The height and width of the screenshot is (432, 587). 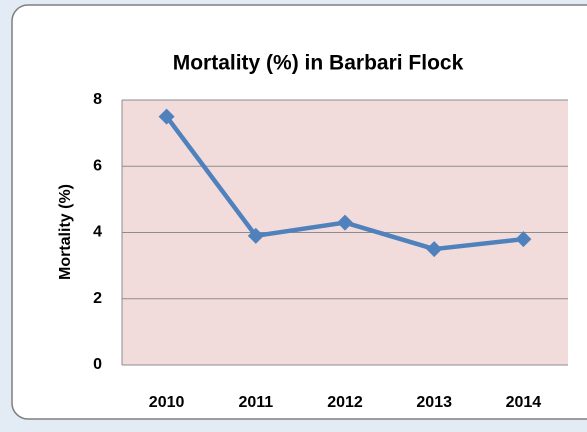 What do you see at coordinates (524, 402) in the screenshot?
I see `x-tick-label: 2014` at bounding box center [524, 402].